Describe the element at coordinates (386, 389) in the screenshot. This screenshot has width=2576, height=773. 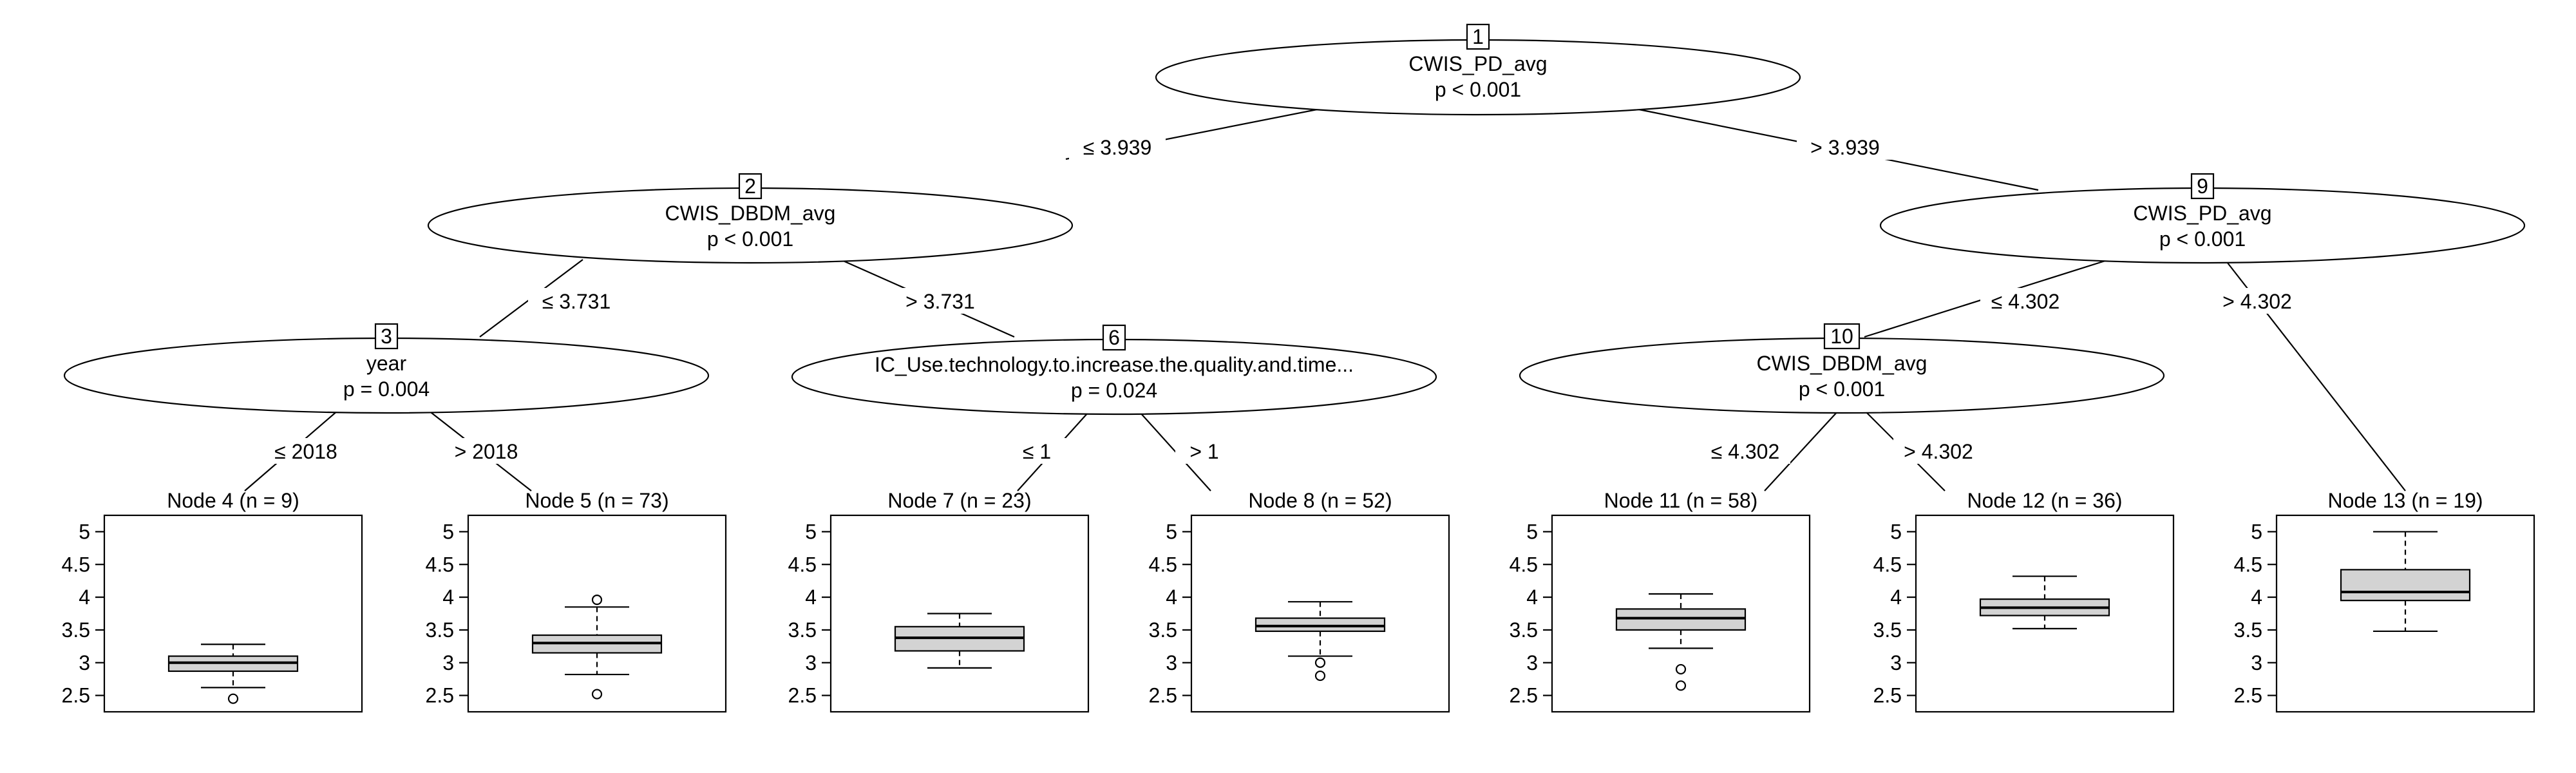
I see `node-pvalue-3: p = 0.004` at that location.